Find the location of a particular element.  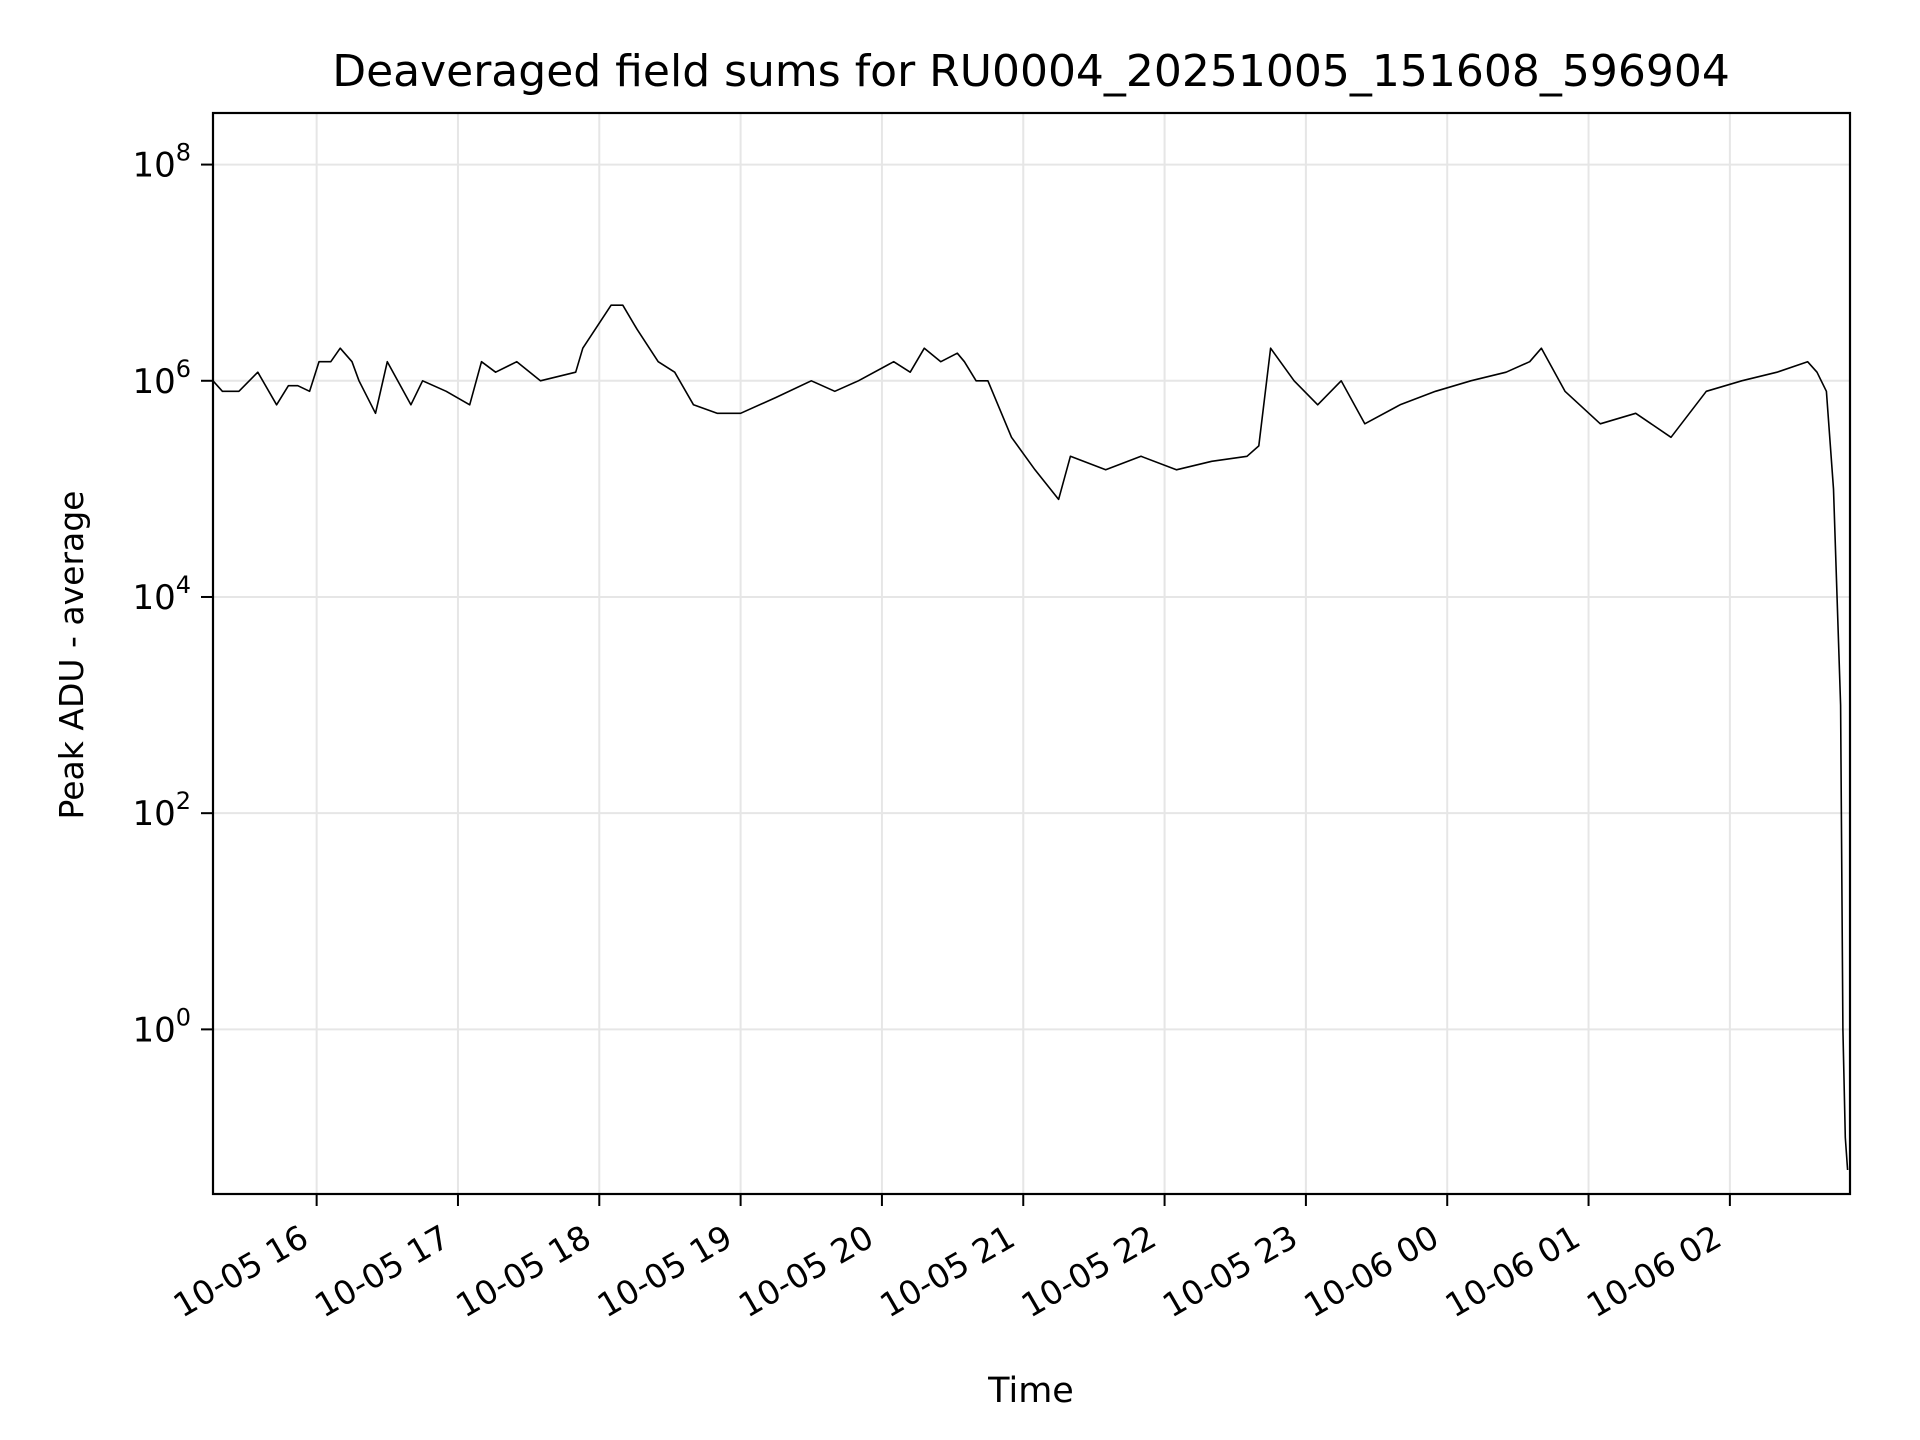

x-tick-label: 10-05 21 is located at coordinates (947, 1271).